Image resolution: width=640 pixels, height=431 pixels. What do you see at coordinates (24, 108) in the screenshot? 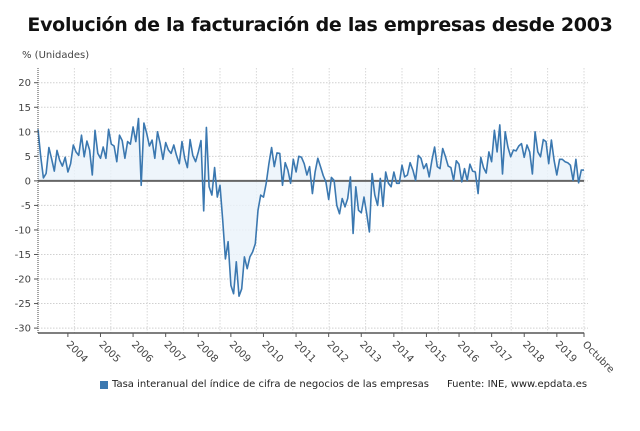
I see `y-tick-label: 15` at bounding box center [24, 108].